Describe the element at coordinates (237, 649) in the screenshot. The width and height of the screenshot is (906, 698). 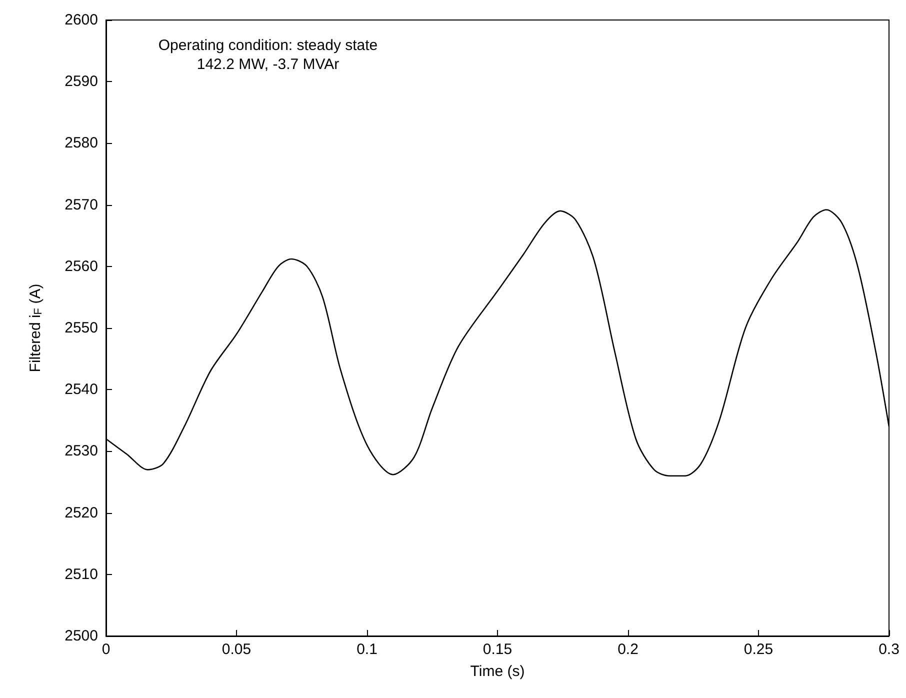
I see `x-tick-label: 0.05` at that location.